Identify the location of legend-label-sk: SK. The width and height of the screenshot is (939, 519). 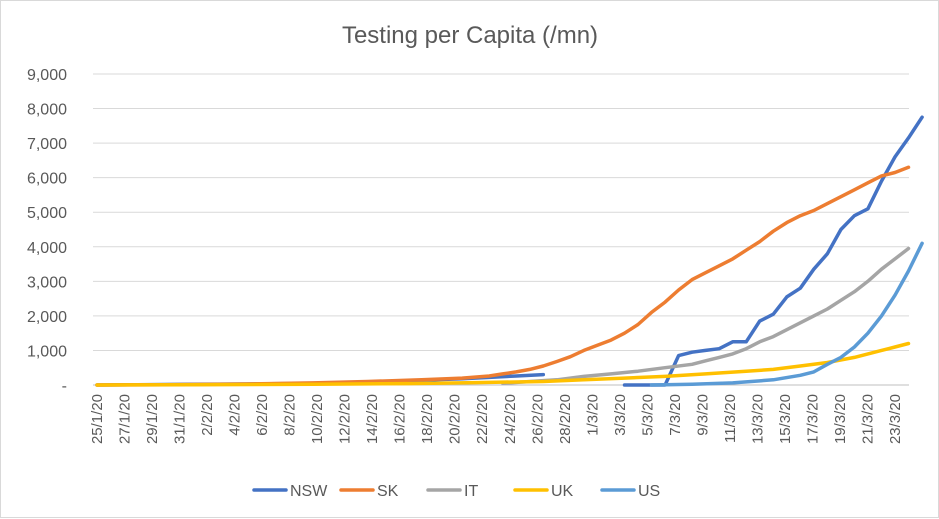
(388, 491).